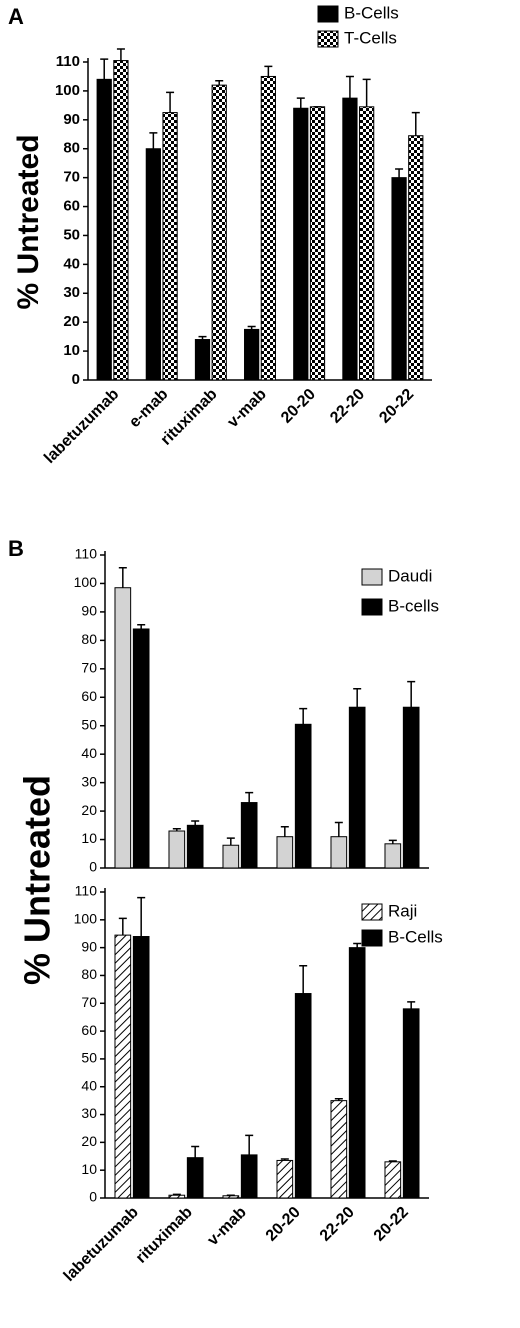 The image size is (520, 1328). Describe the element at coordinates (81, 426) in the screenshot. I see `x-tick-label: labetuzumab` at that location.